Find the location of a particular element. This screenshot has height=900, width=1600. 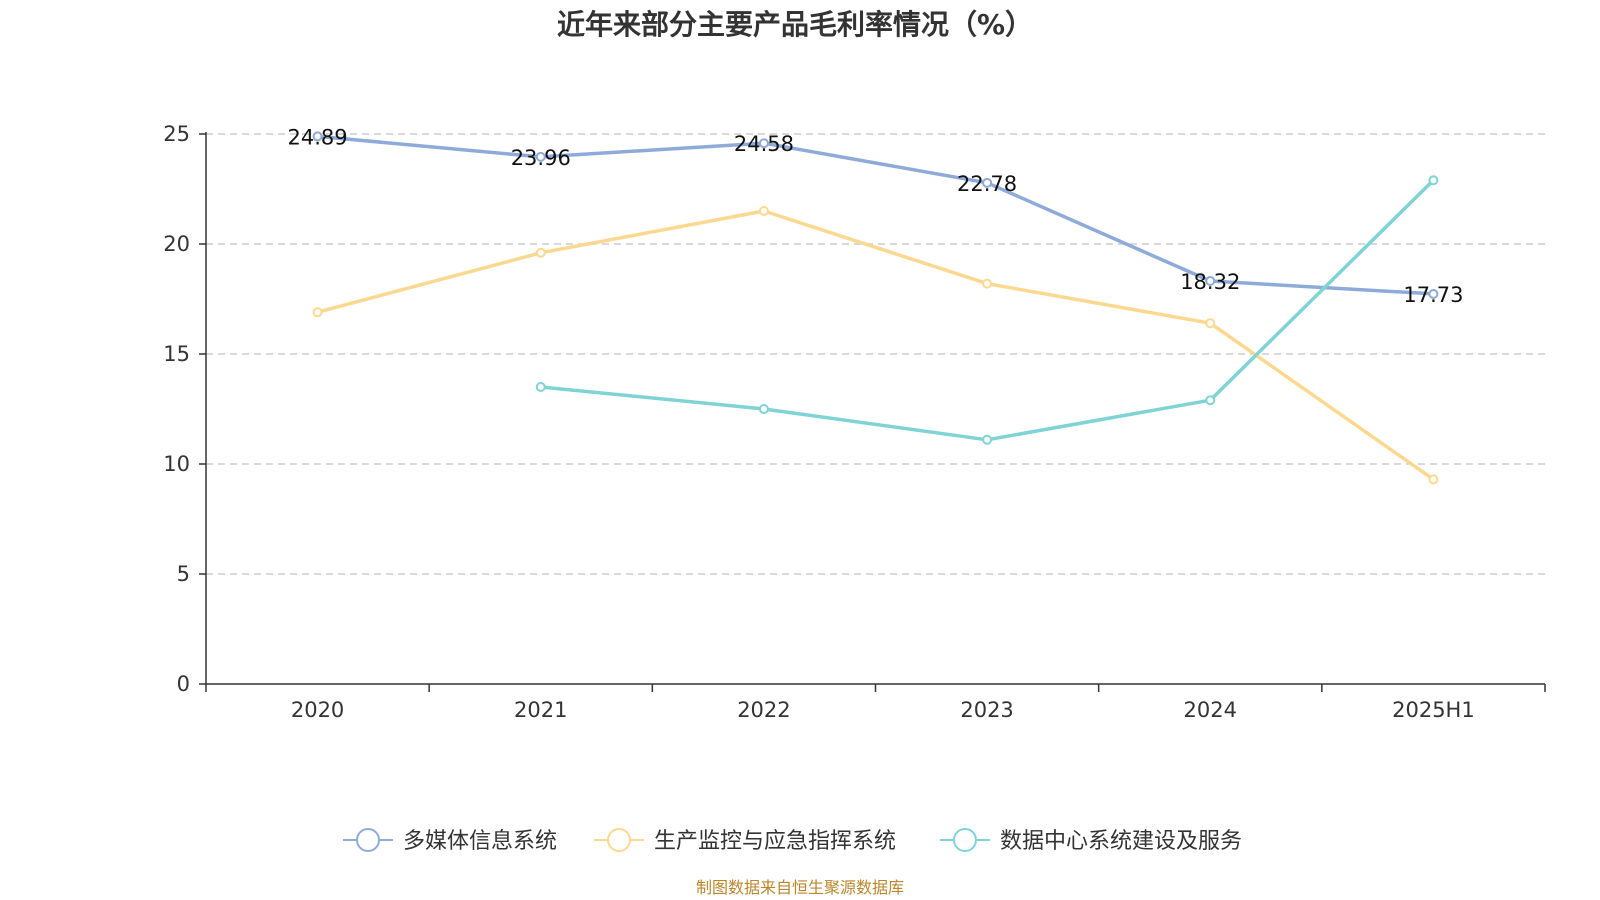

y-tick-label: 15 is located at coordinates (176, 354).